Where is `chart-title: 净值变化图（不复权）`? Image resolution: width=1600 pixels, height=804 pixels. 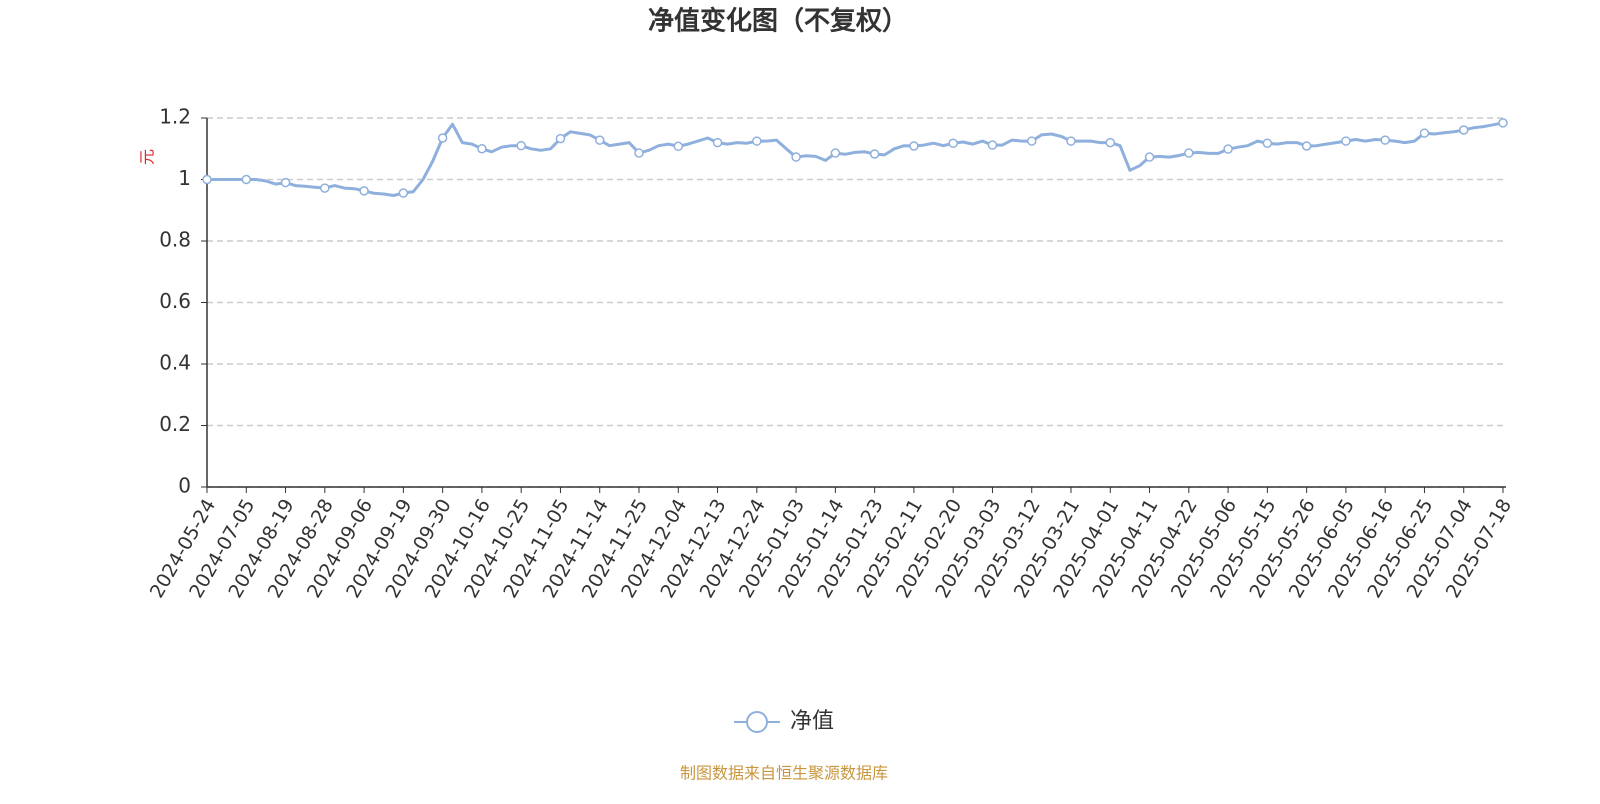 chart-title: 净值变化图（不复权） is located at coordinates (778, 21).